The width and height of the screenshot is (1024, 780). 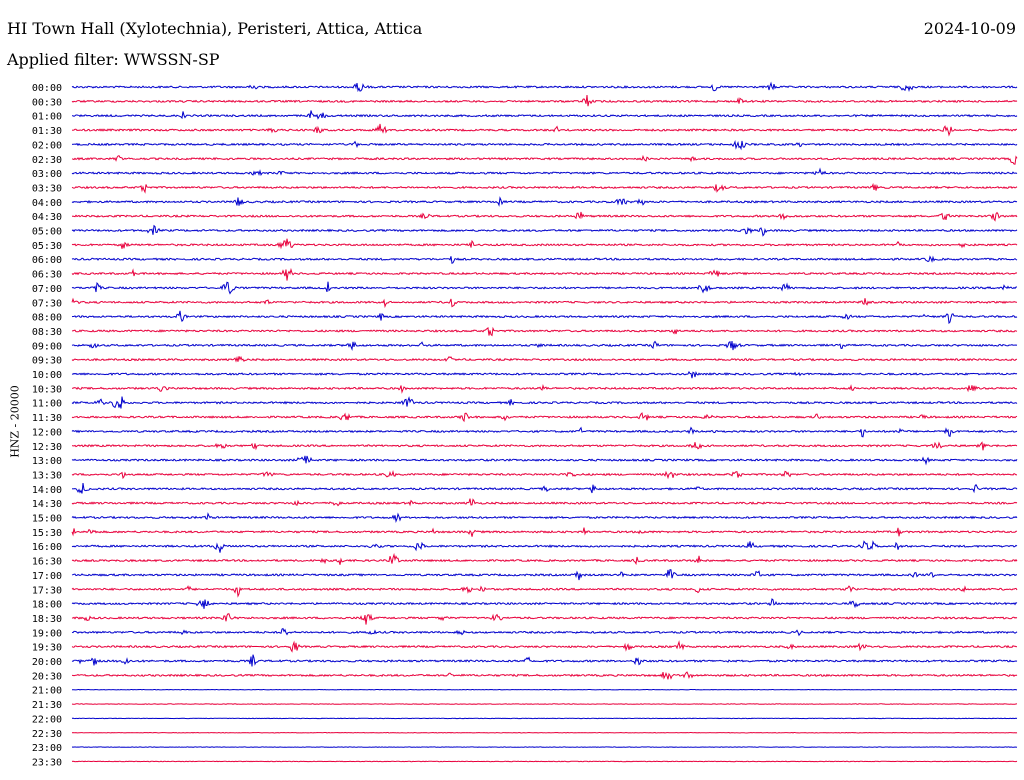 I want to click on row-time-label: 12:00, so click(x=47, y=432).